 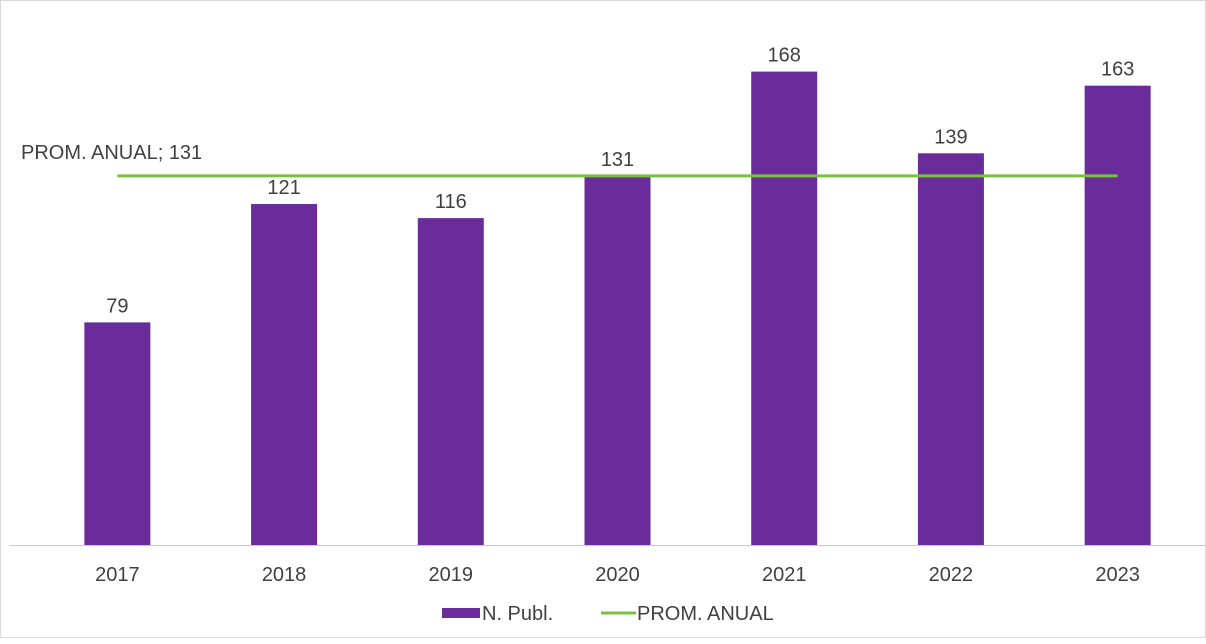 What do you see at coordinates (451, 202) in the screenshot?
I see `data-label-2019: 116` at bounding box center [451, 202].